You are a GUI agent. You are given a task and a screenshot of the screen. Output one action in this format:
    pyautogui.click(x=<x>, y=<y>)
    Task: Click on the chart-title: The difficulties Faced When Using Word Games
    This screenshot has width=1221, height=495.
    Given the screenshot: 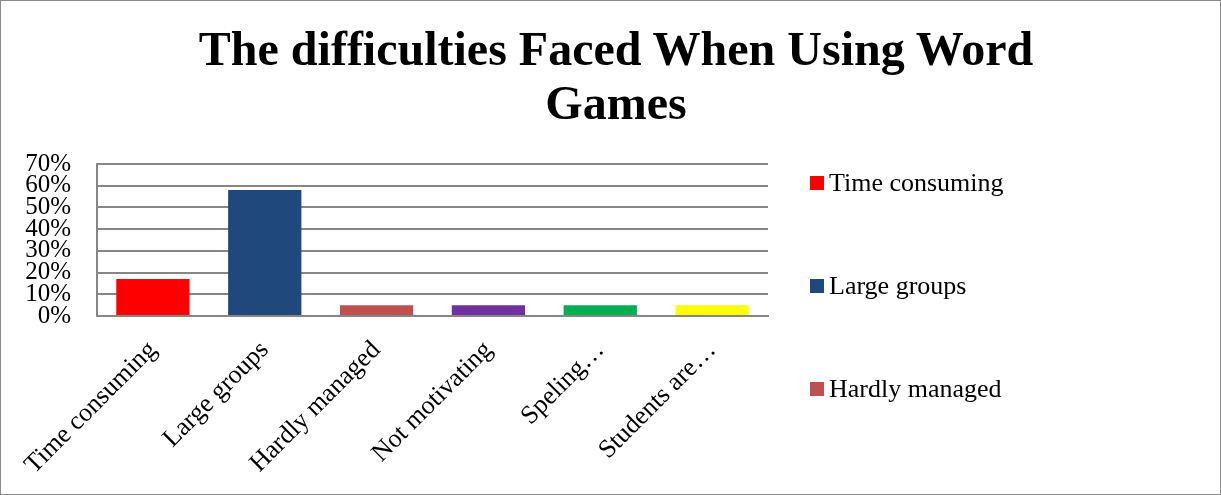 What is the action you would take?
    pyautogui.click(x=616, y=76)
    